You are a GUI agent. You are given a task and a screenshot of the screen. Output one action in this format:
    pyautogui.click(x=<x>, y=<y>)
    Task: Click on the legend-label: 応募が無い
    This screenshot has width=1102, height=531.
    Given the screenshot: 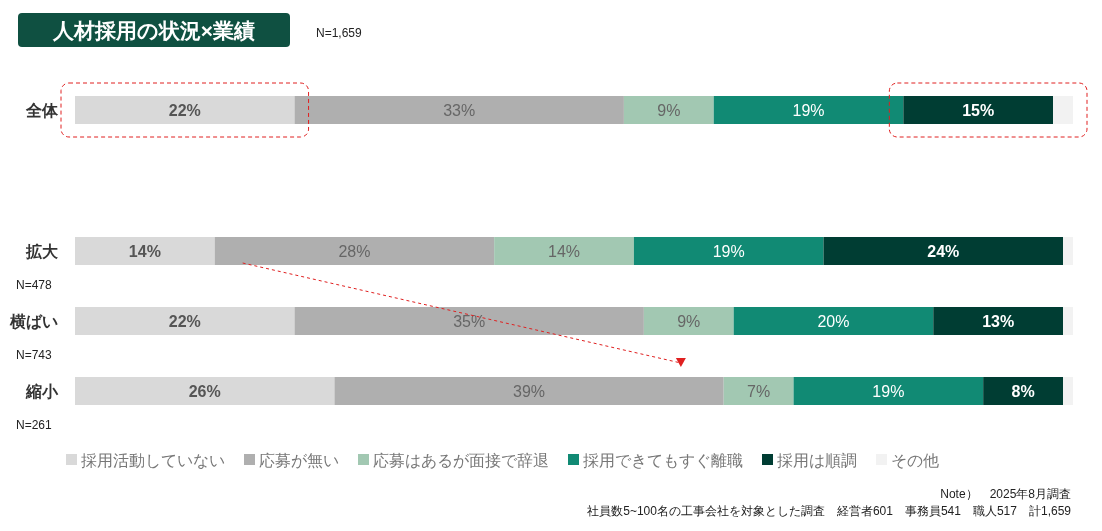 What is the action you would take?
    pyautogui.click(x=299, y=460)
    